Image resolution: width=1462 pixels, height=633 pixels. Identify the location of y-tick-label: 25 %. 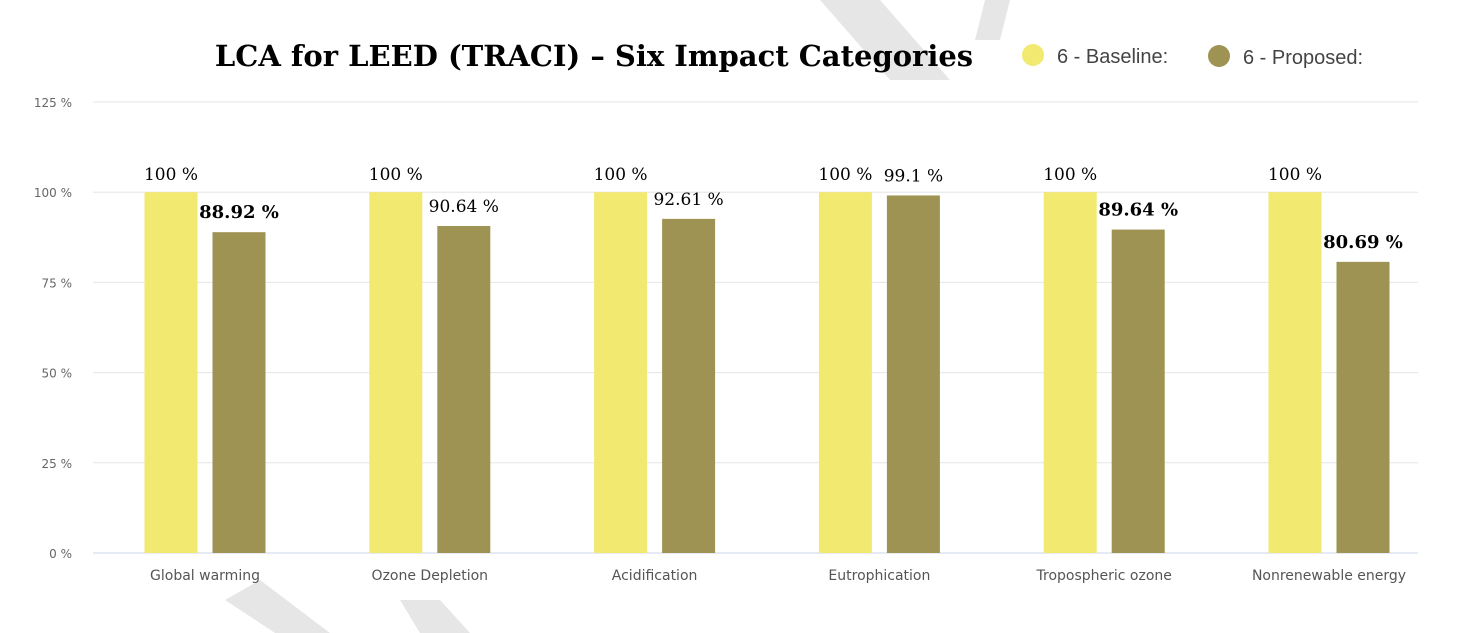
(57, 464).